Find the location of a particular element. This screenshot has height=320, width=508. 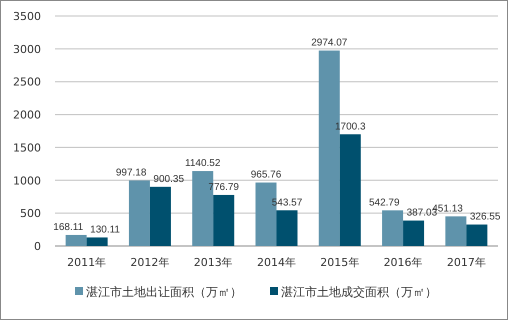

y-tick-label: 500 is located at coordinates (30, 213).